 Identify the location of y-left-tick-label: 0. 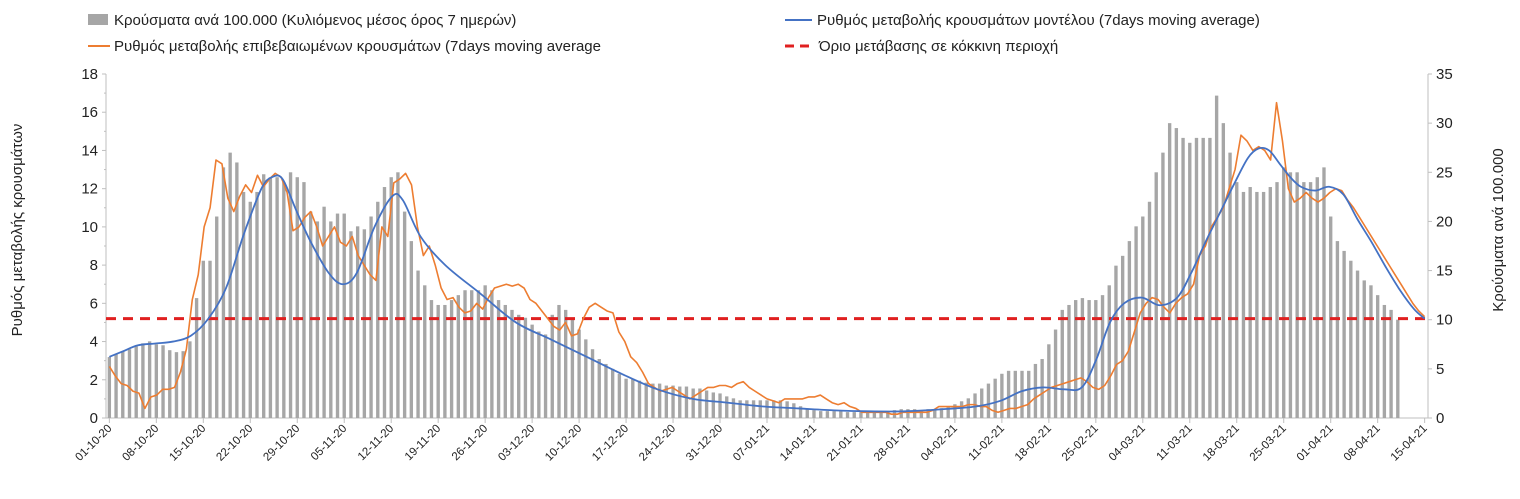
(94, 418).